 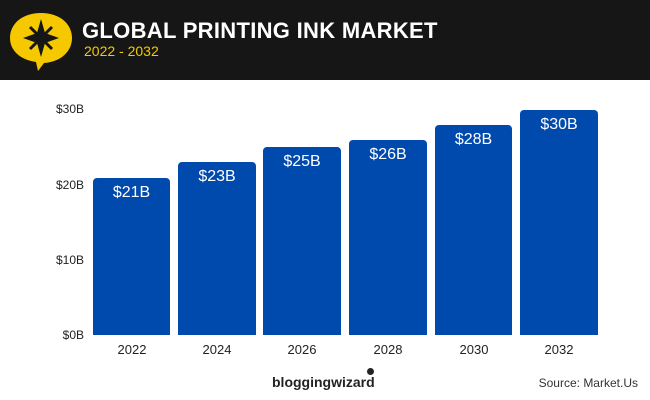 What do you see at coordinates (559, 222) in the screenshot?
I see `bar-2032: $30B` at bounding box center [559, 222].